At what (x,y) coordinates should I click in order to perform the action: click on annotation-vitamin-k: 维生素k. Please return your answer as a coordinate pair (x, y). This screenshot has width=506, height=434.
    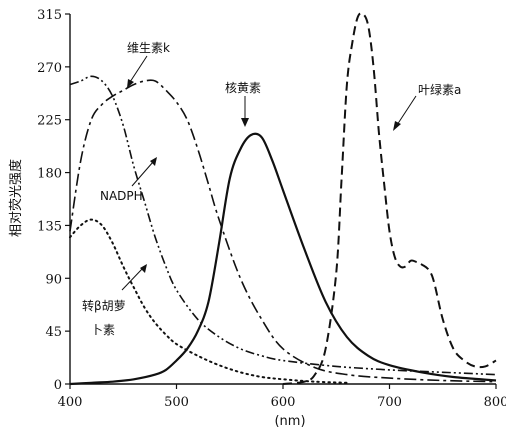
    Looking at the image, I should click on (148, 48).